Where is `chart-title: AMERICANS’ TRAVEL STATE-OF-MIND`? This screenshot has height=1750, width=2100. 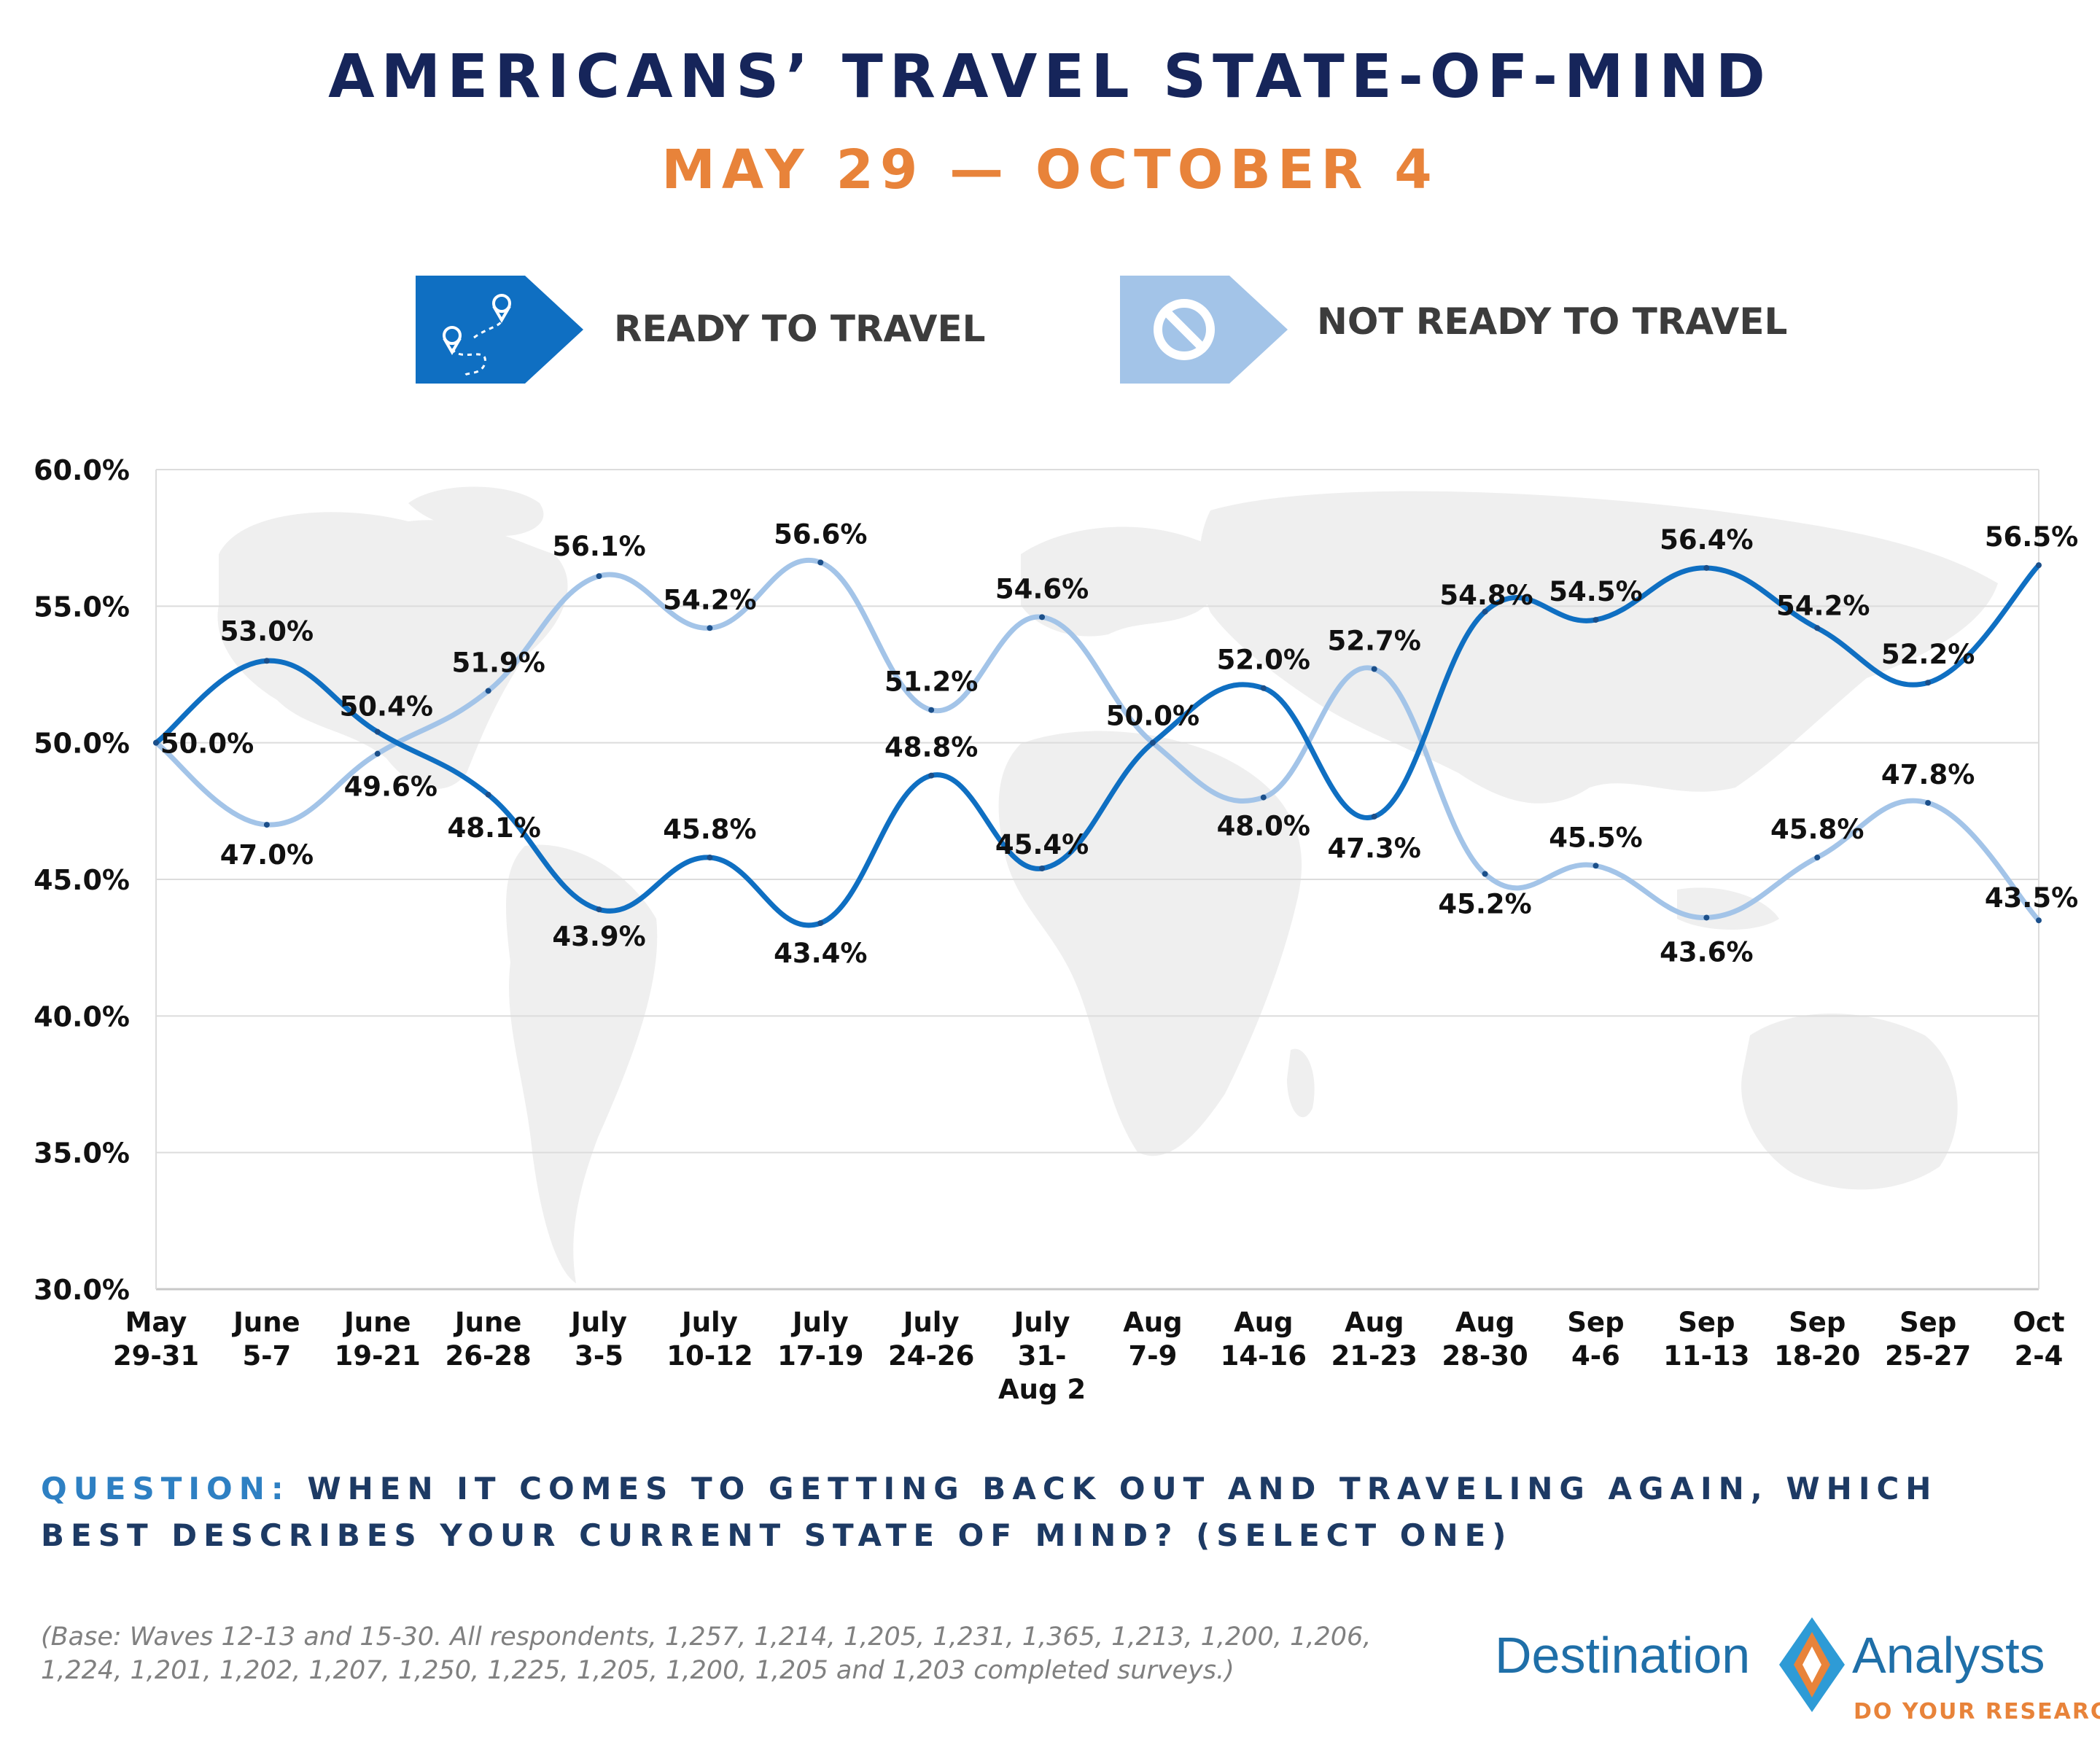 chart-title: AMERICANS’ TRAVEL STATE-OF-MIND is located at coordinates (1050, 77).